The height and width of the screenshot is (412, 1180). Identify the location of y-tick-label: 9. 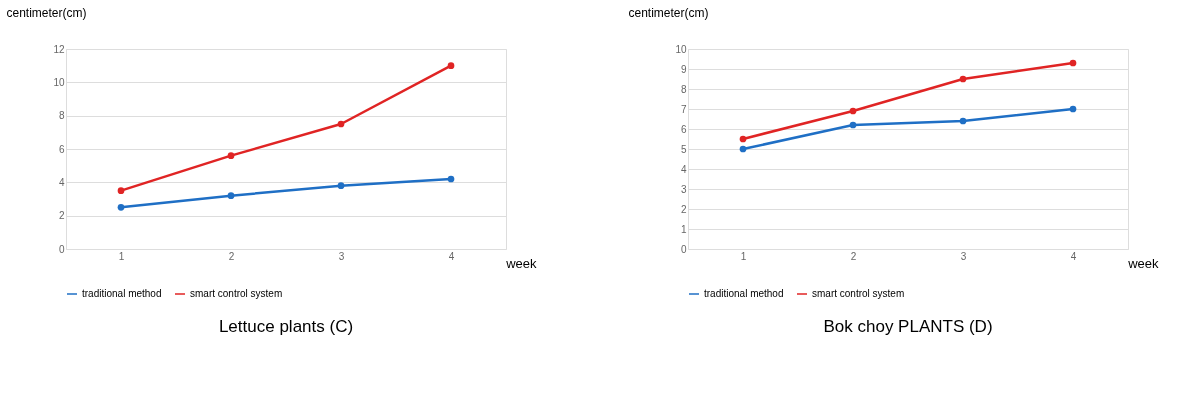
(683, 69).